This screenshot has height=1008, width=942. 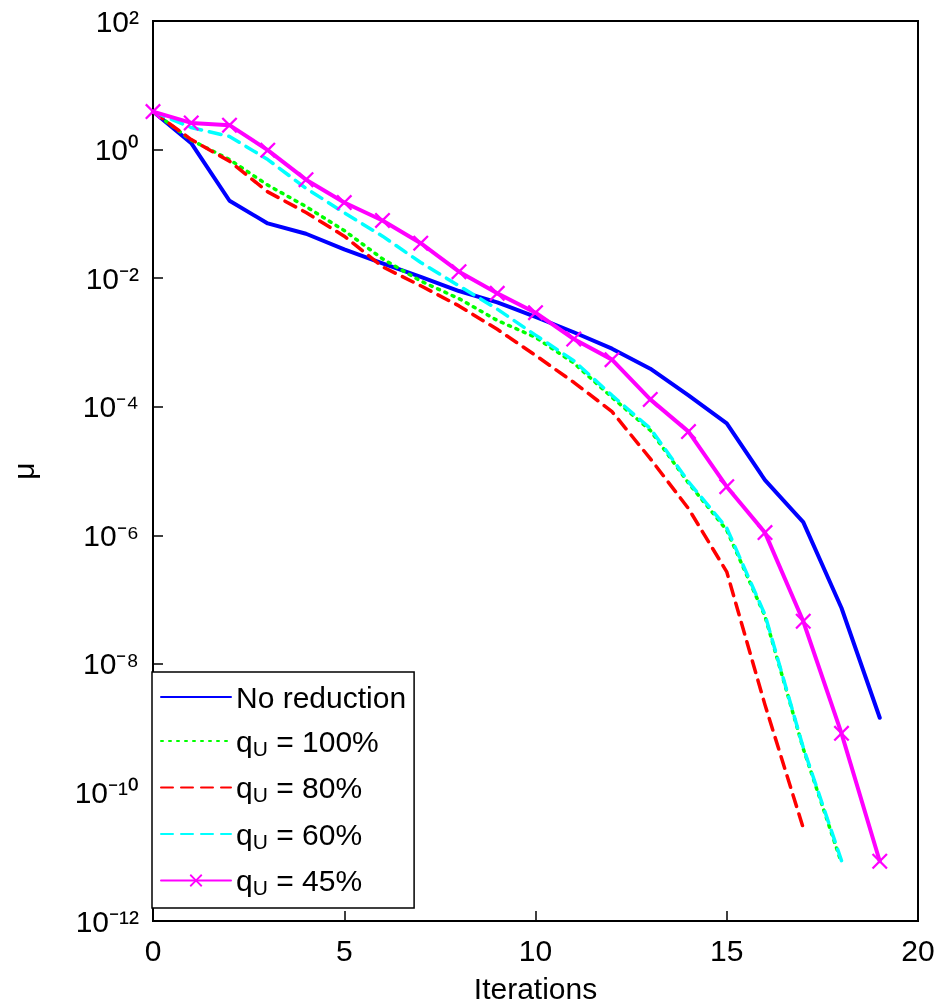 What do you see at coordinates (535, 988) in the screenshot?
I see `x-axis-title: Iterations` at bounding box center [535, 988].